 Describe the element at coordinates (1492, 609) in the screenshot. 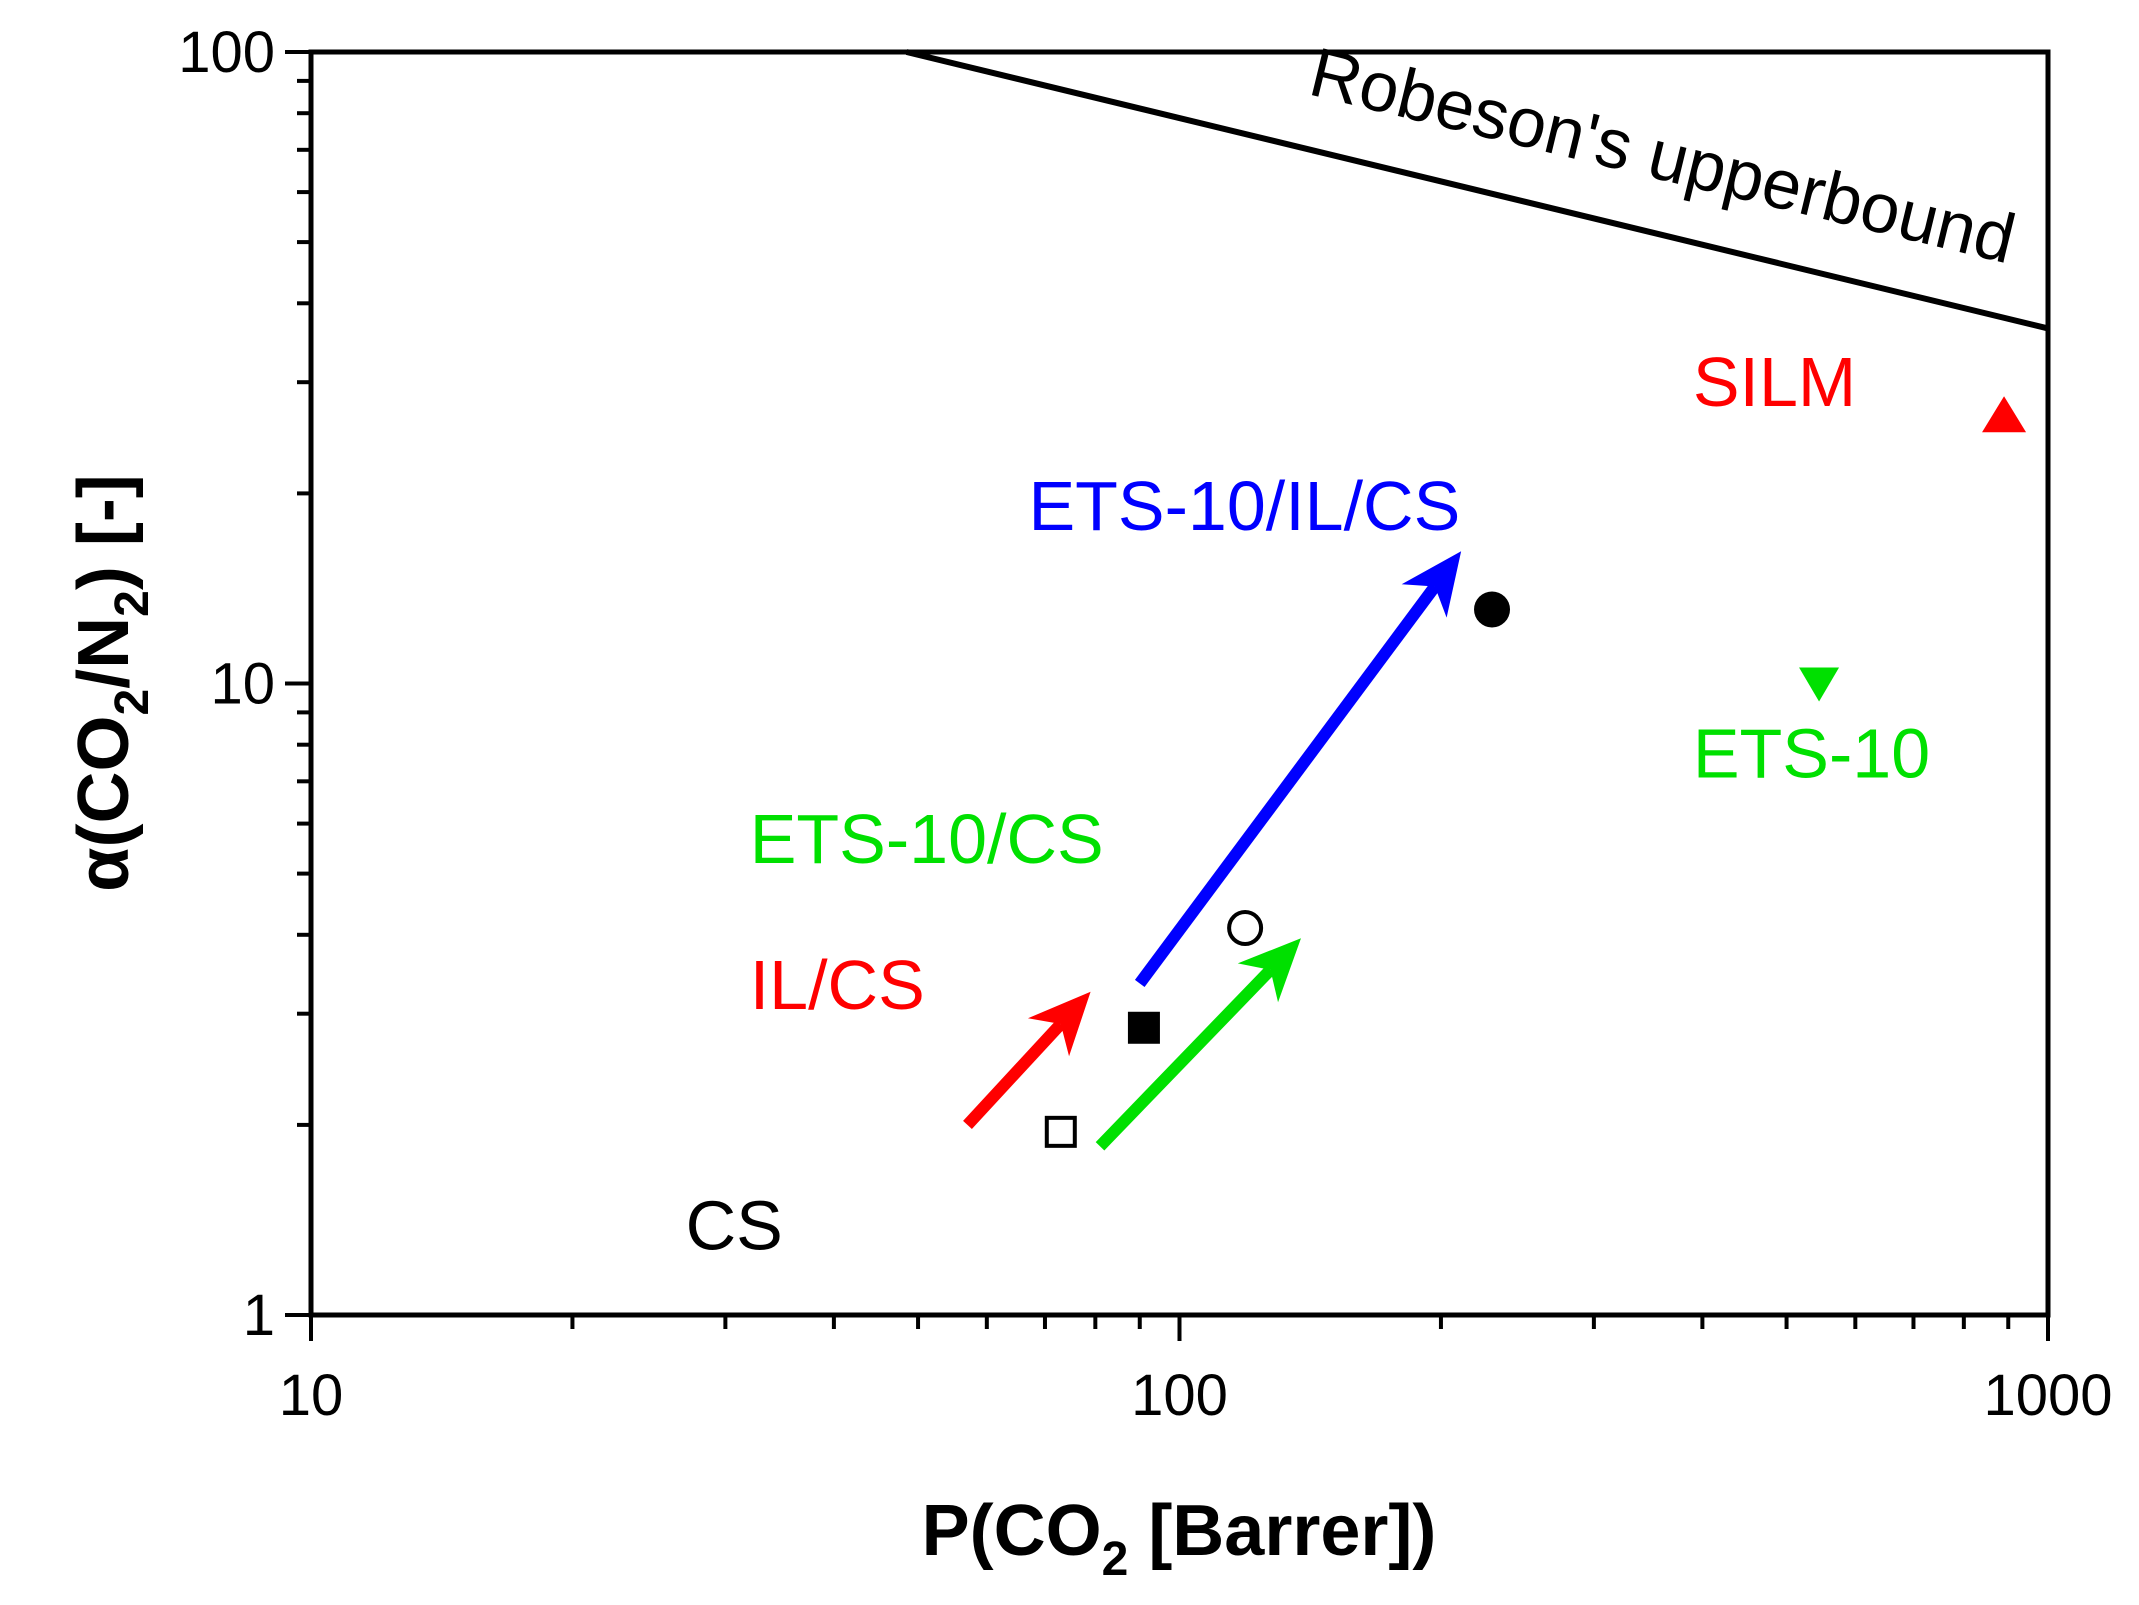

I see `point-ets-10-il-cs` at that location.